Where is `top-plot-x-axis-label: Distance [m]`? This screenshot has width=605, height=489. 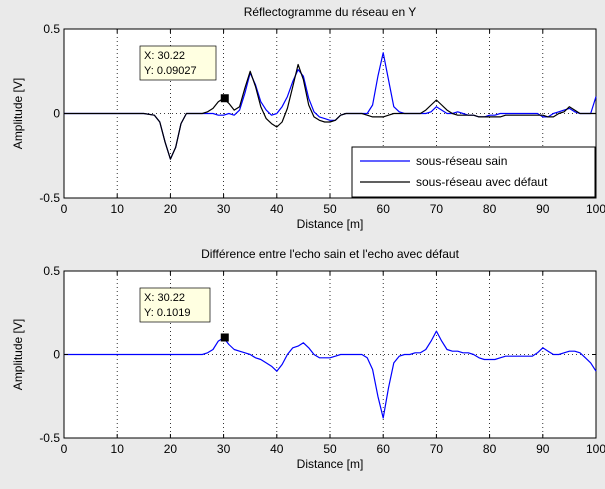
top-plot-x-axis-label: Distance [m] is located at coordinates (330, 224).